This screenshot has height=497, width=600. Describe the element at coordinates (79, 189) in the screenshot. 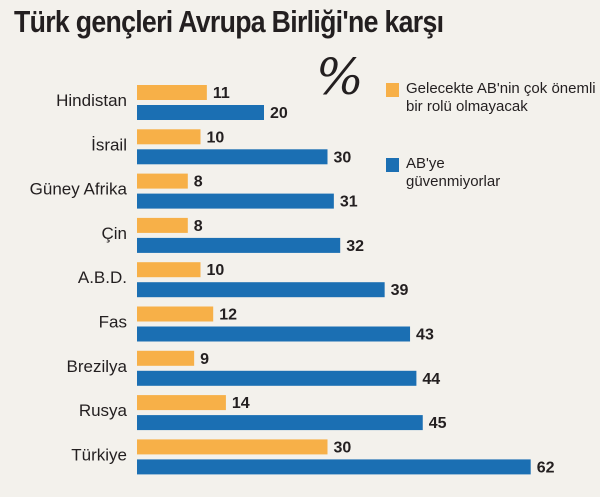

I see `category-label: Güney Afrika` at that location.